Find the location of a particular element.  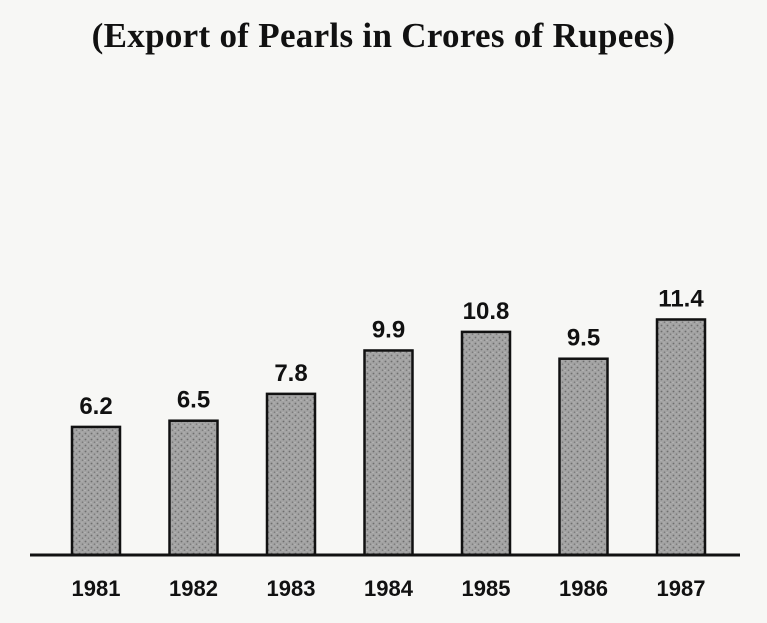

x-tick-label-1982: 1982 is located at coordinates (193, 588).